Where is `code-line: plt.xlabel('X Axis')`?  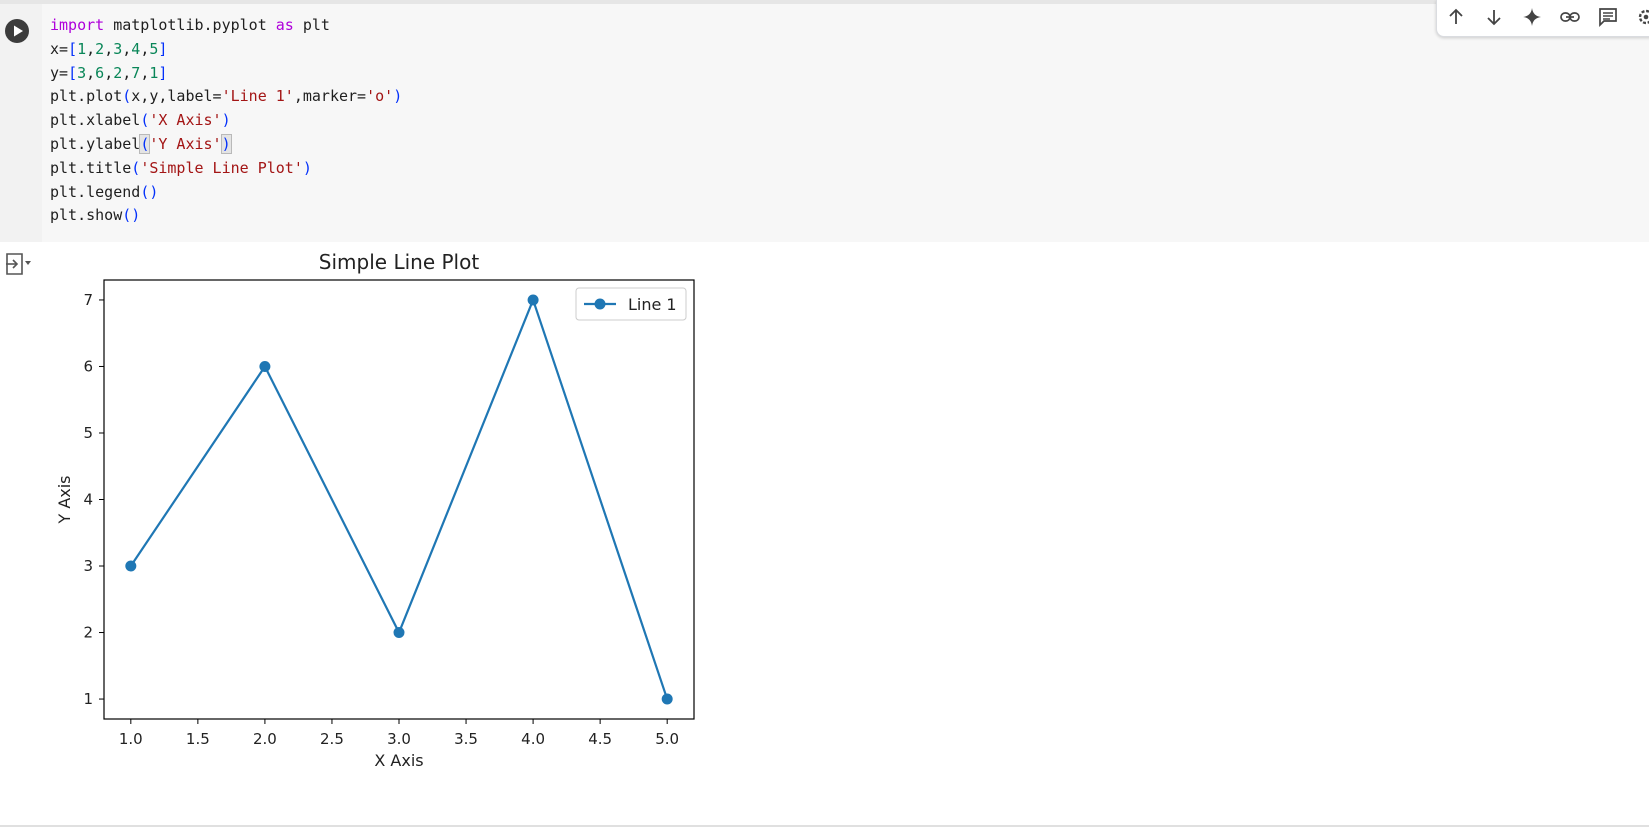
code-line: plt.xlabel('X Axis') is located at coordinates (226, 121).